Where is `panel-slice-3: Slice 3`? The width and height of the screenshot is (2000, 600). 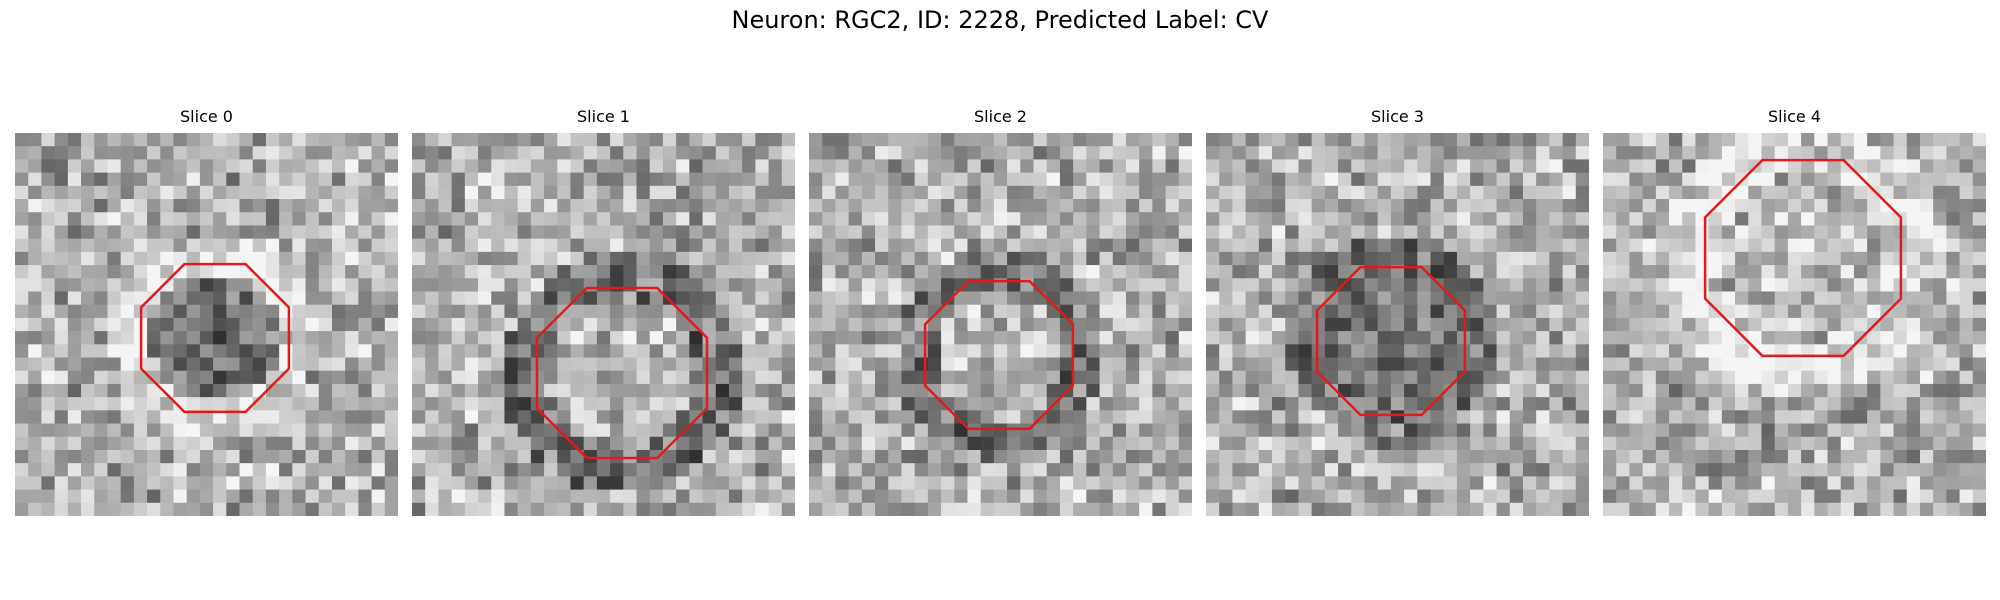
panel-slice-3: Slice 3 is located at coordinates (1397, 310).